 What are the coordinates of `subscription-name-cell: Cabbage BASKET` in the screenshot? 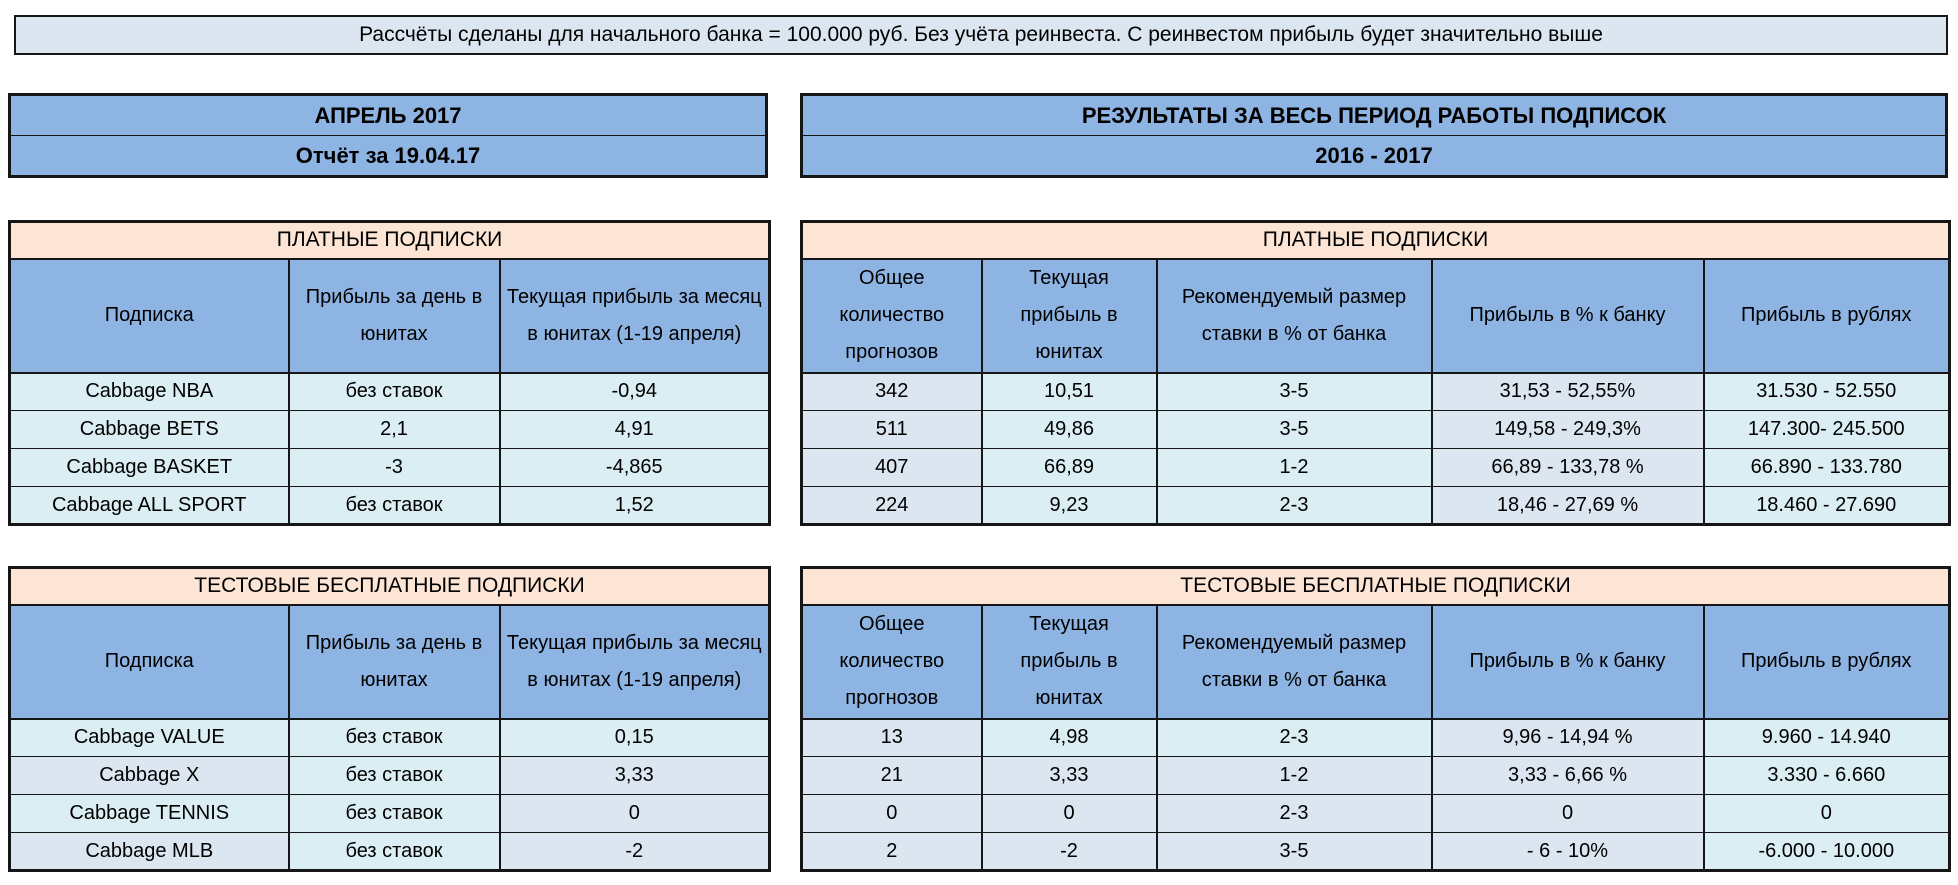 It's located at (149, 467).